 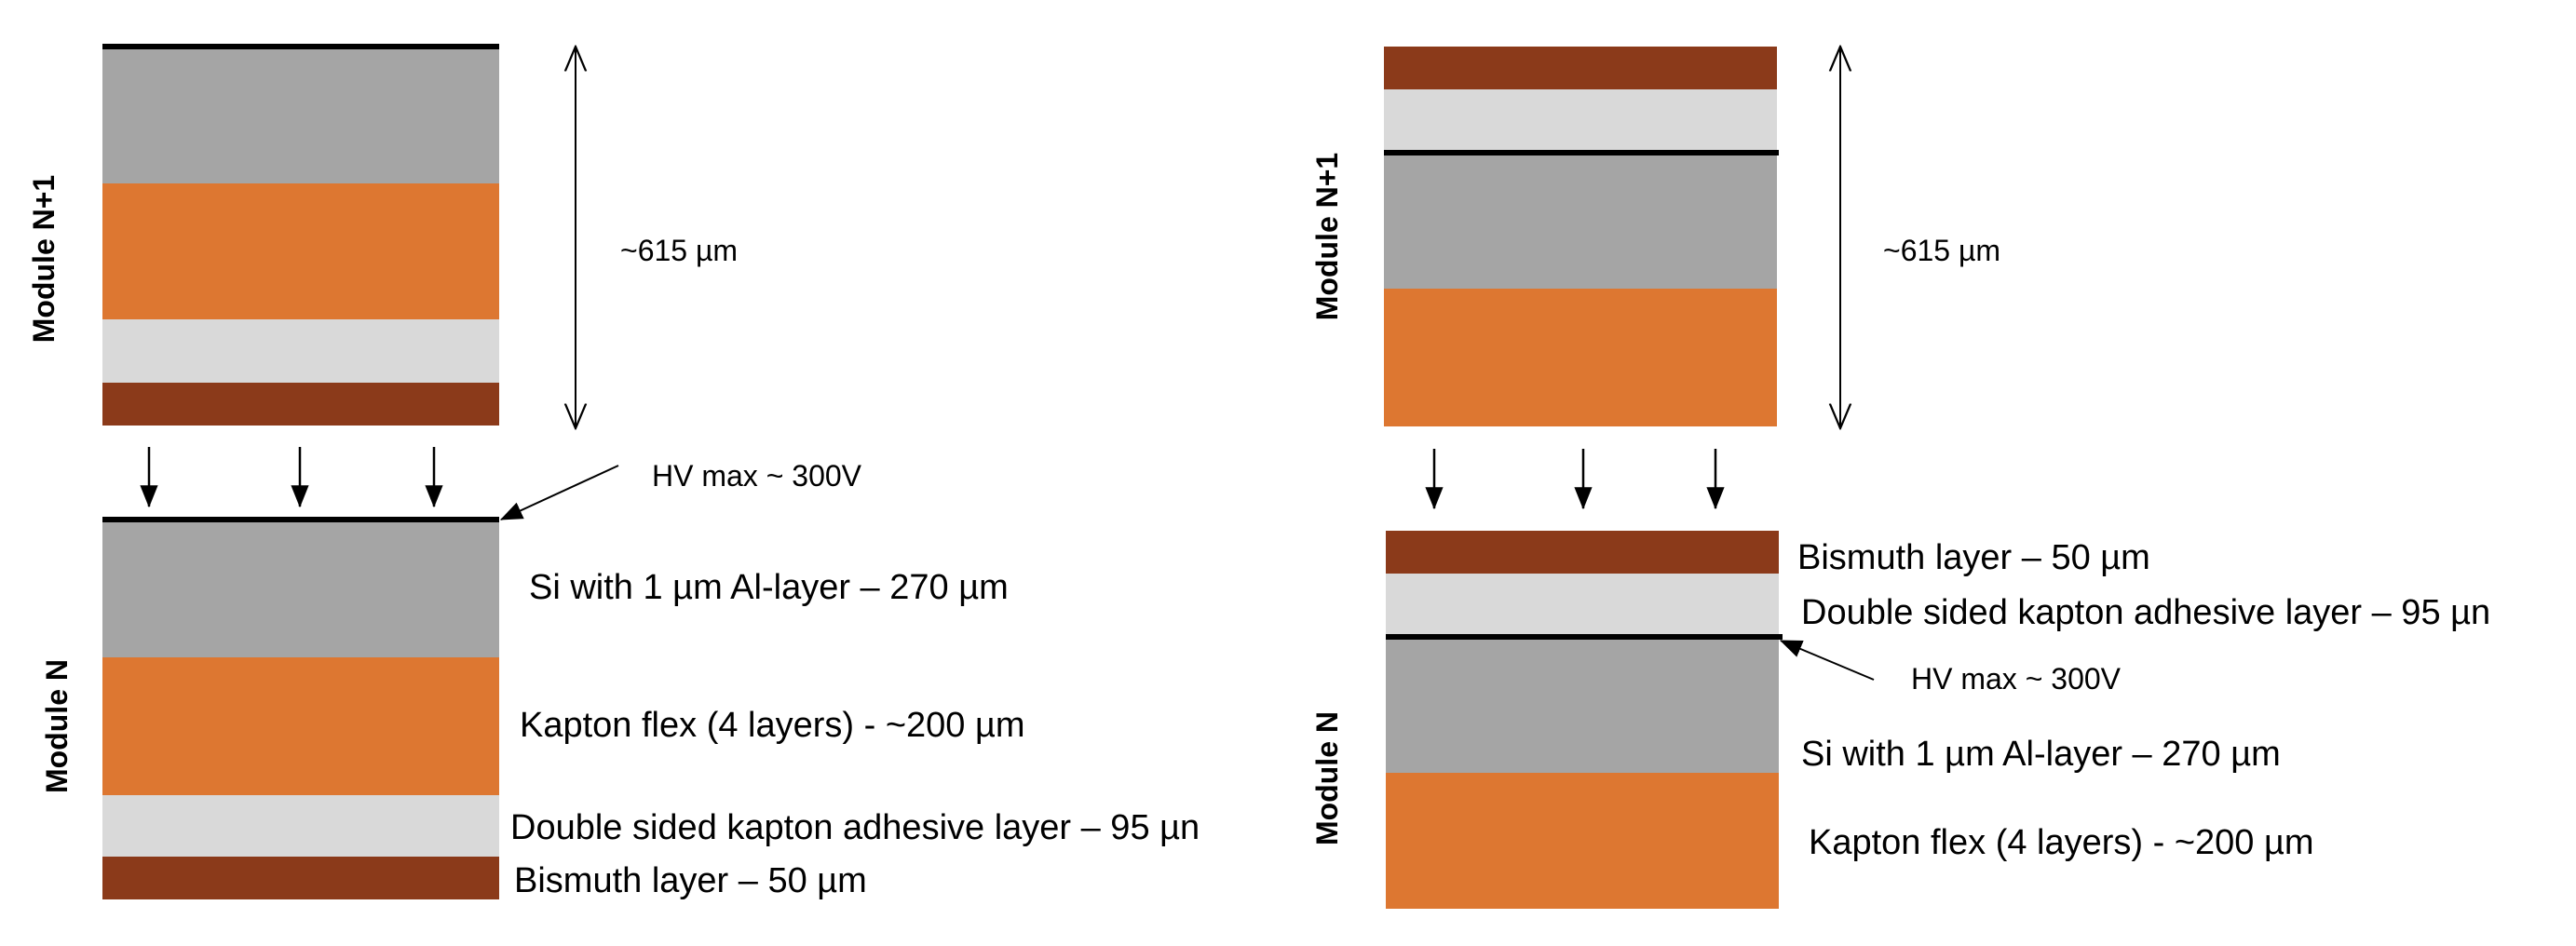 What do you see at coordinates (1582, 705) in the screenshot?
I see `right-n-silicon-layer` at bounding box center [1582, 705].